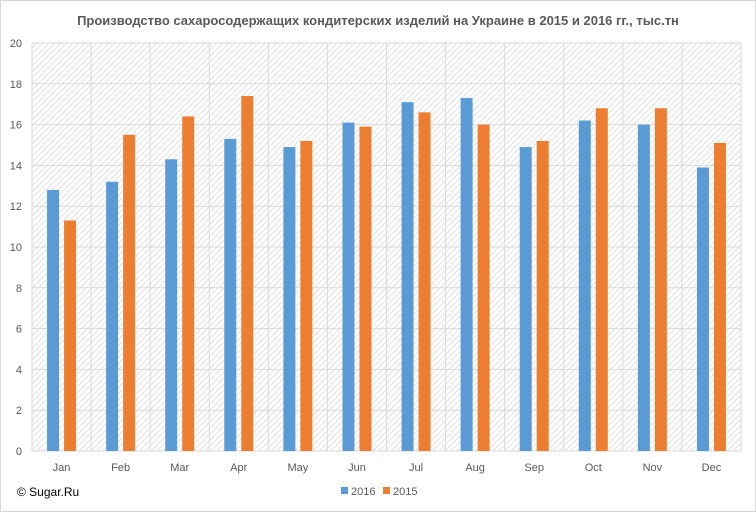  Describe the element at coordinates (120, 468) in the screenshot. I see `x-tick-label: Feb` at that location.